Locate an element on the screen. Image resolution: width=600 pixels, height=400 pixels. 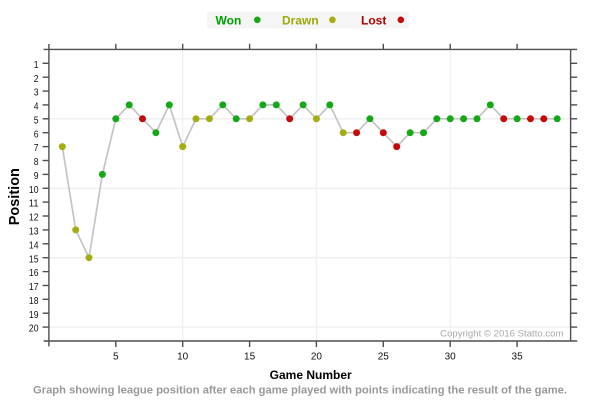
svg-text: Game Number is located at coordinates (311, 375).